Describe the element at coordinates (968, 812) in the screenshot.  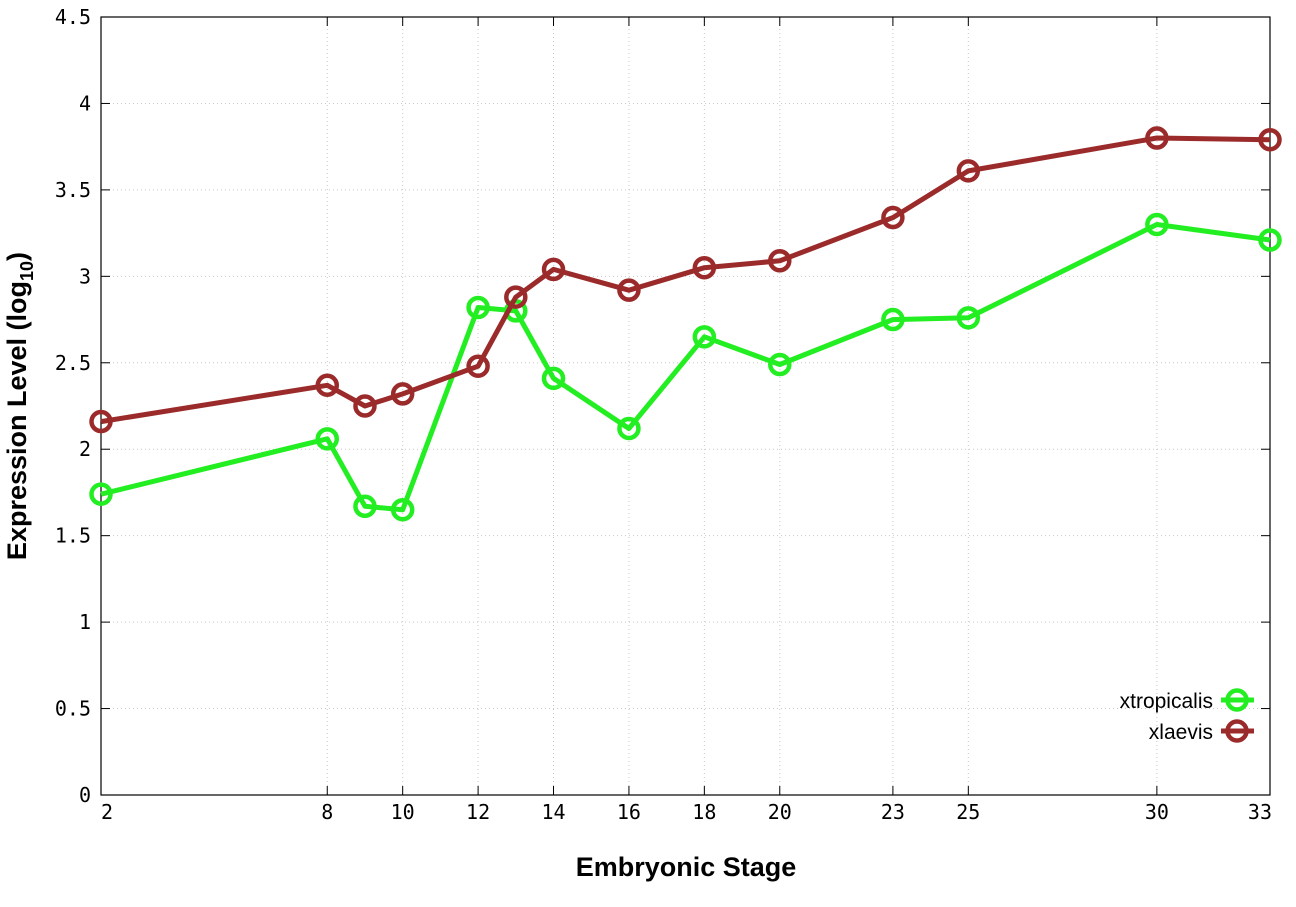
I see `x-tick-label: 25` at that location.